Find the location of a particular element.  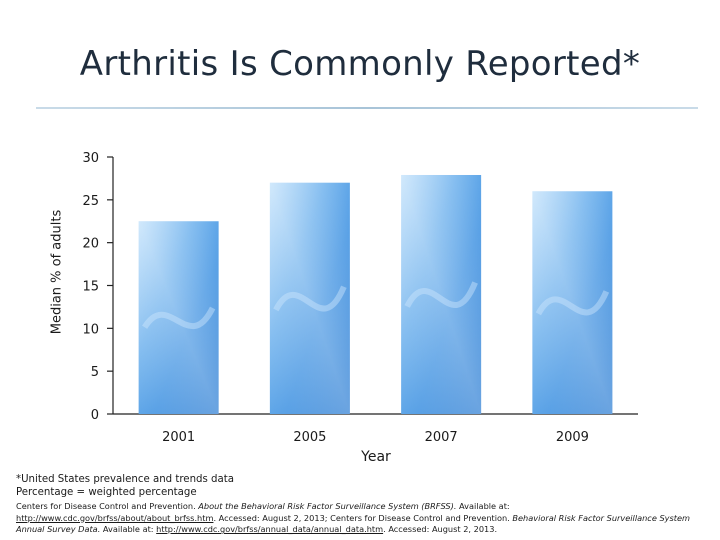

bar-texture-2007 is located at coordinates (441, 294).